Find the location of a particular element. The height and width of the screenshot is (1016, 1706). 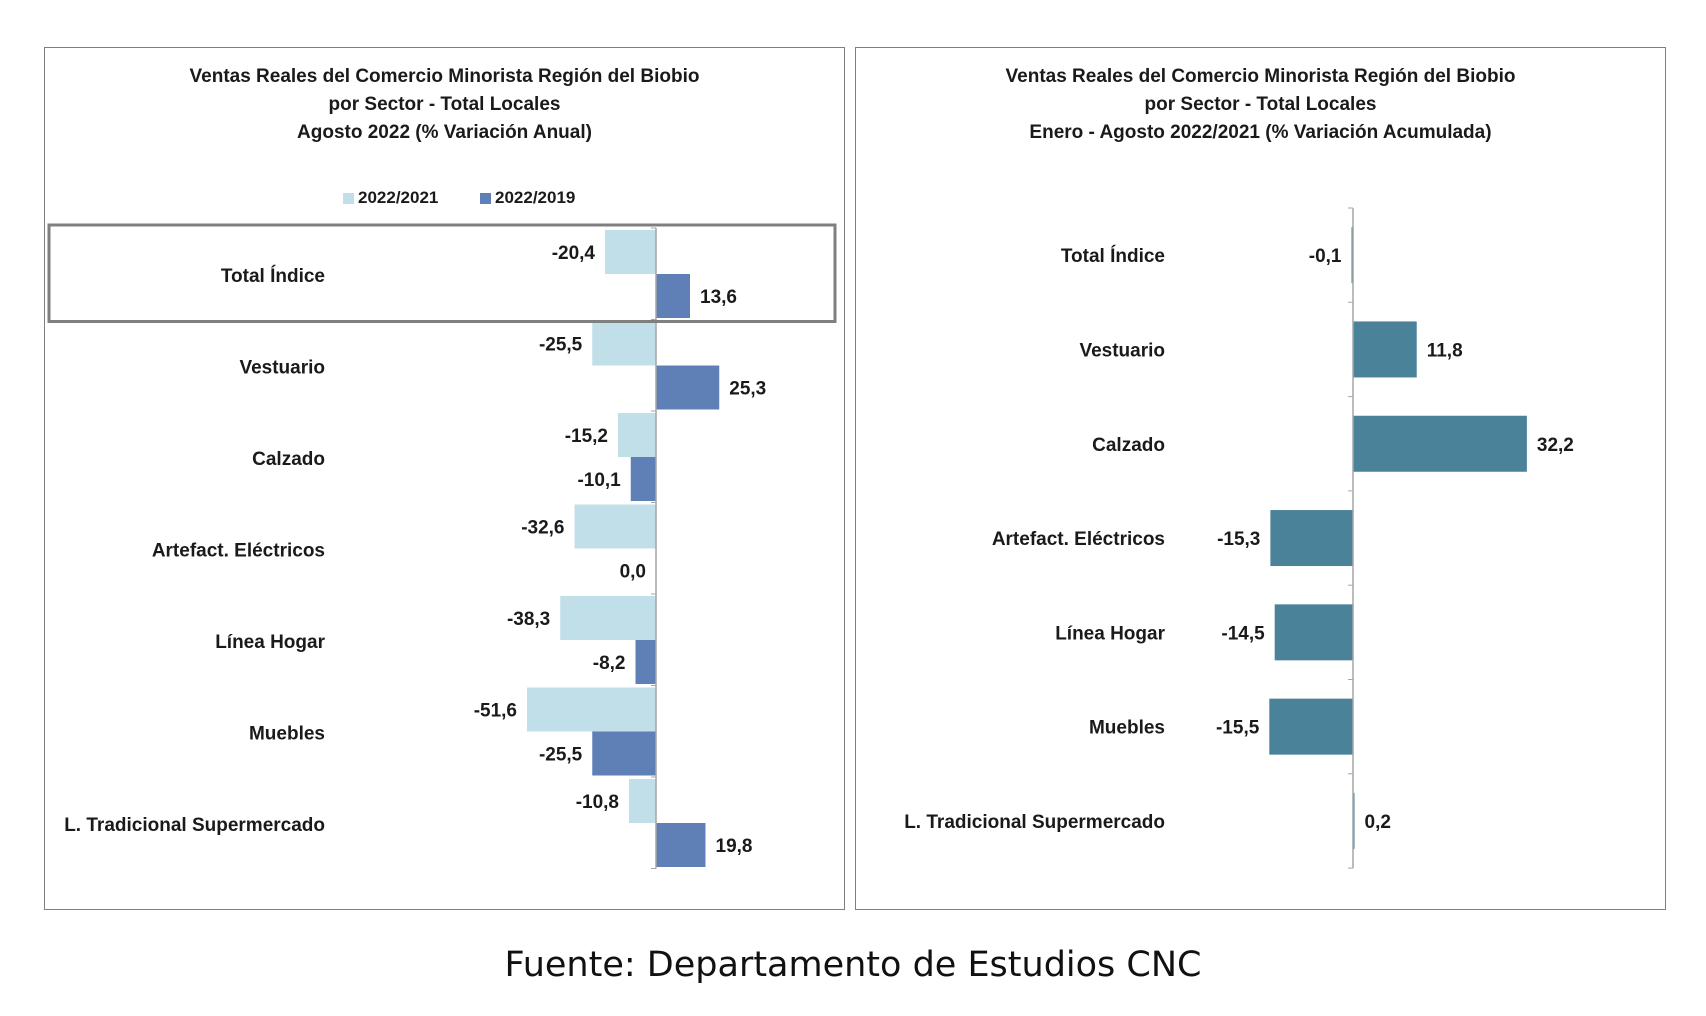

data-label-2022-2021-vestuario: -25,5 is located at coordinates (561, 345).